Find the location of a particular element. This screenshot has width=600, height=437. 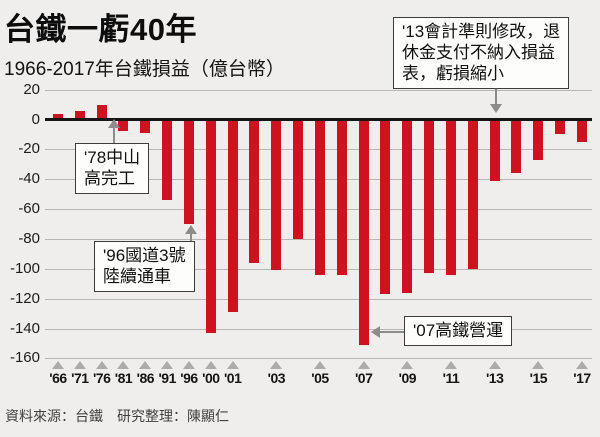

bar-2002 is located at coordinates (254, 191).